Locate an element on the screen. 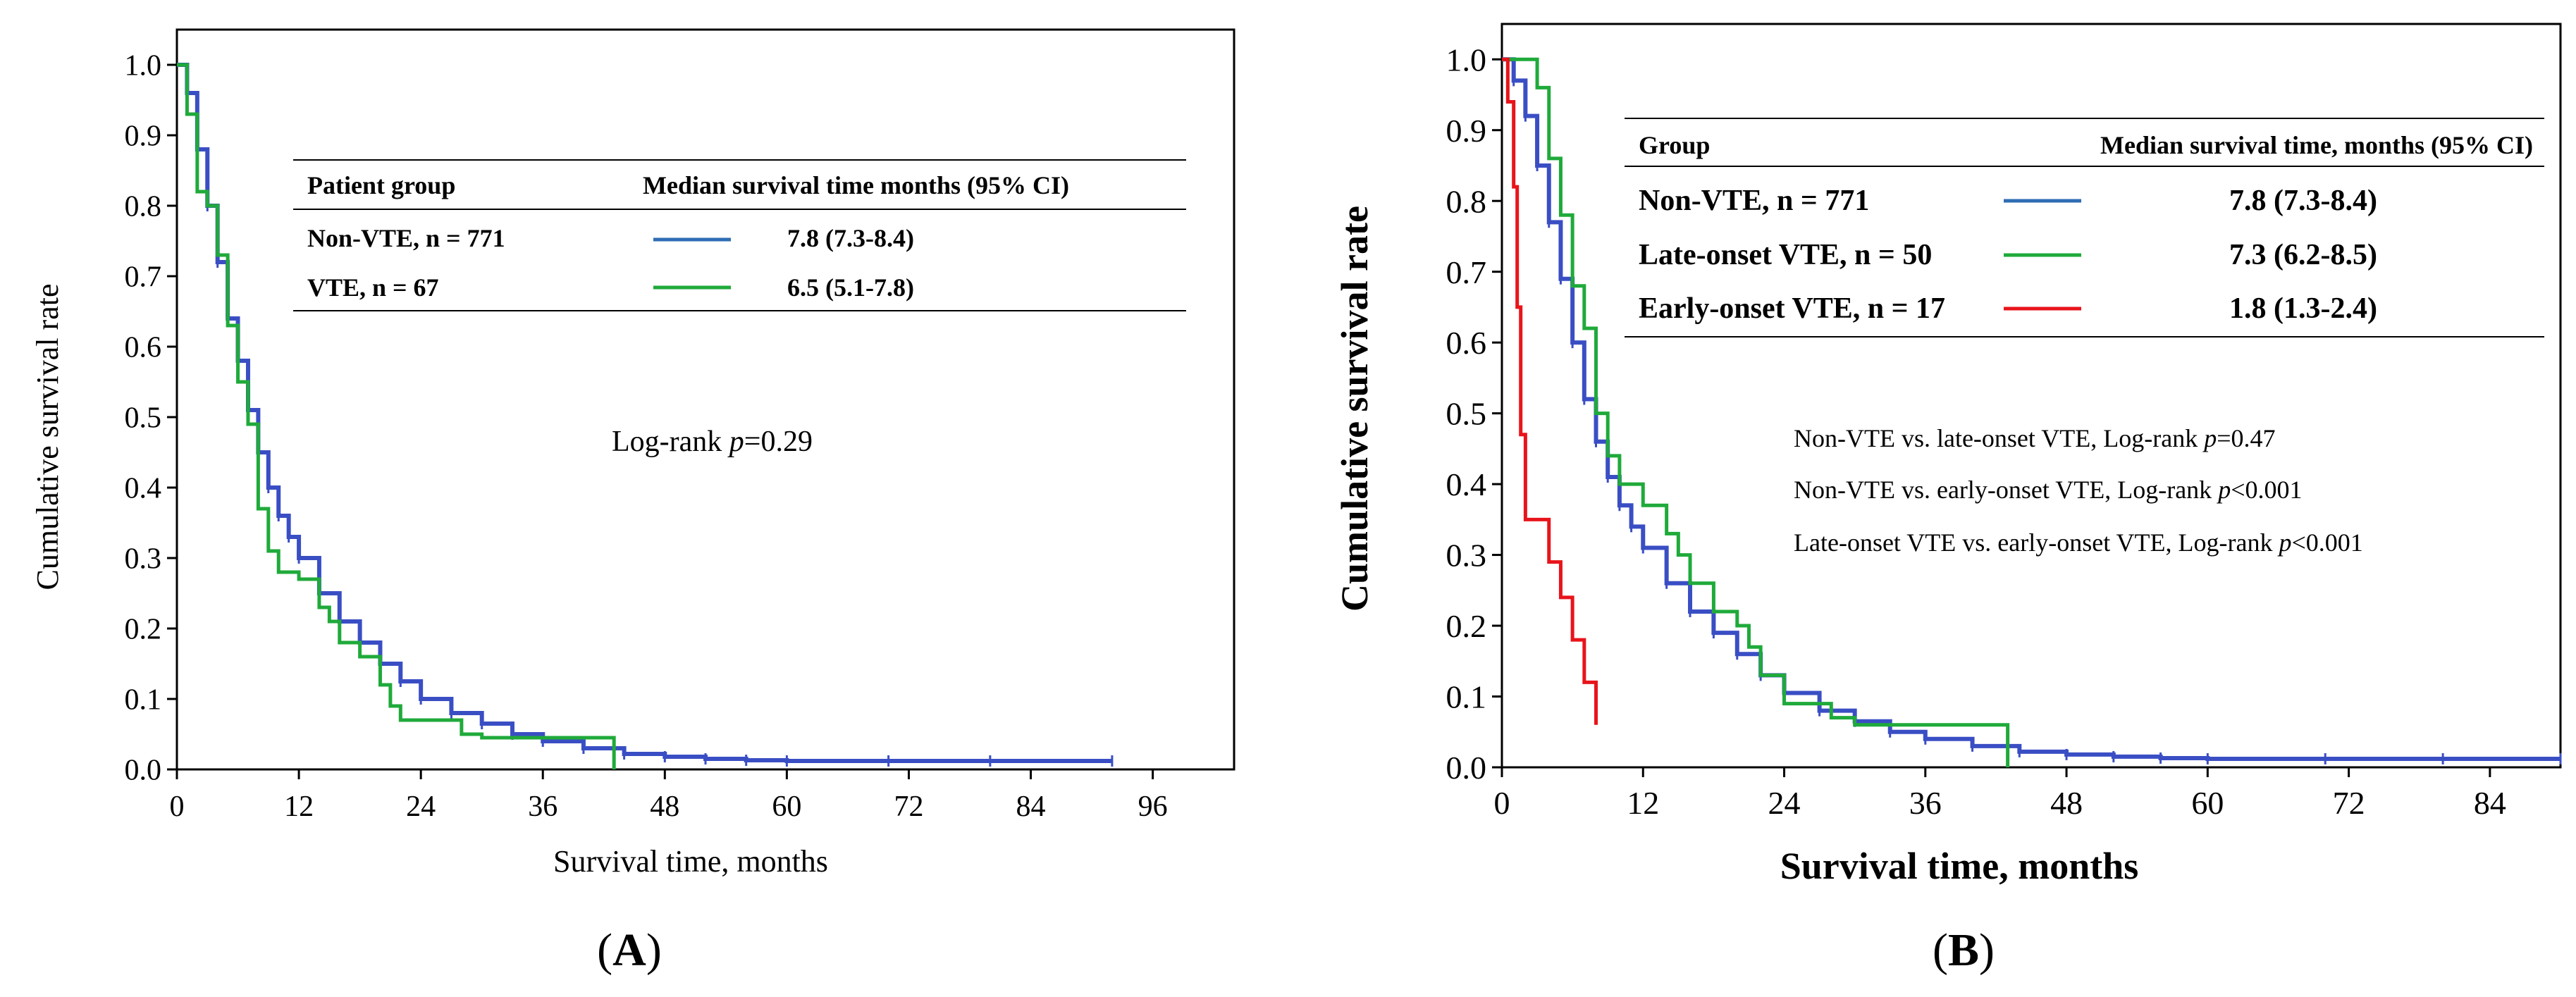 This screenshot has height=997, width=2576. chart-a-x-ticks: 0 12 24 36 48 60 72 84 96 is located at coordinates (669, 796).